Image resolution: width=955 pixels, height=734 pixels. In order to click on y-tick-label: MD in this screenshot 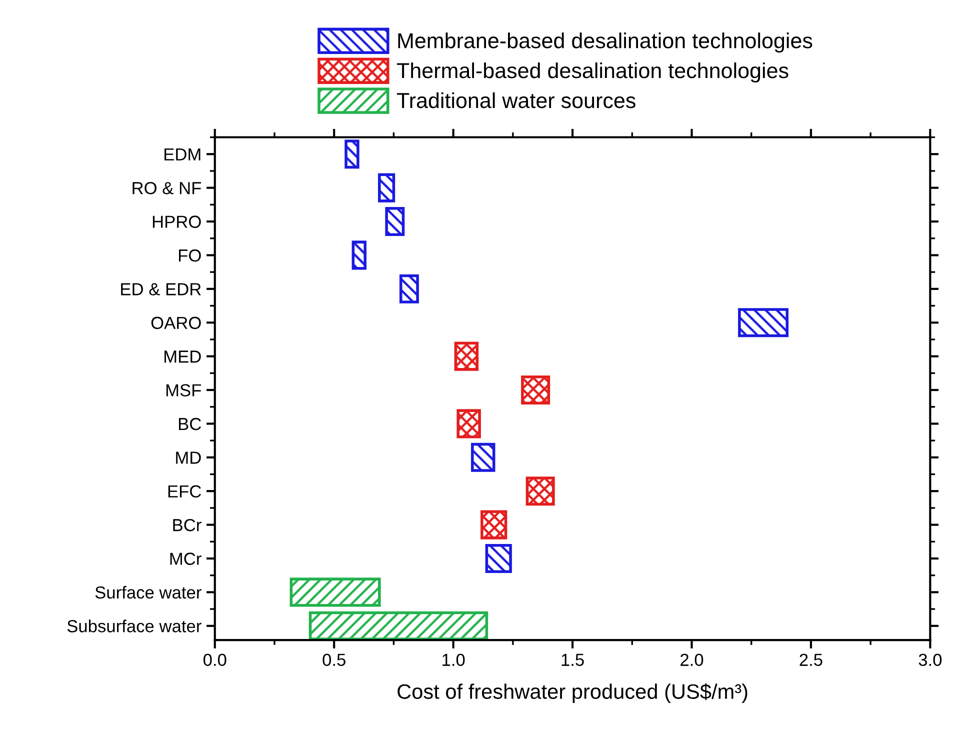, I will do `click(188, 458)`.